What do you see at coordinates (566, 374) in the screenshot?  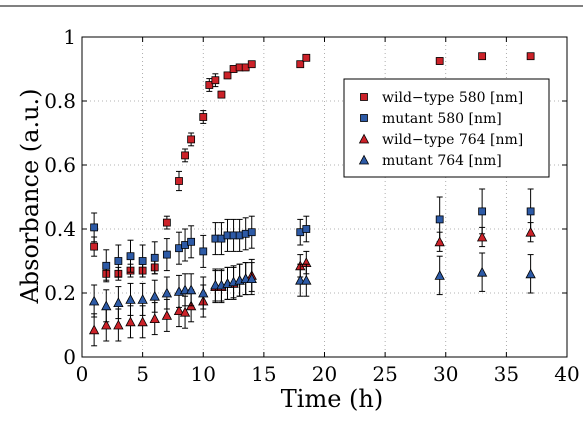 I see `x-tick-label: 40` at bounding box center [566, 374].